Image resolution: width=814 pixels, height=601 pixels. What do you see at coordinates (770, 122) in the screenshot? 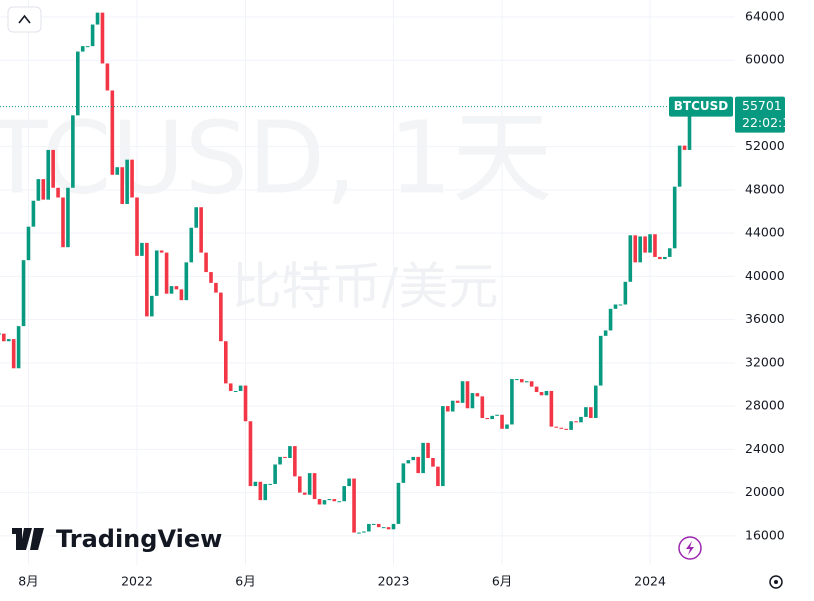
I see `countdown: 22:02:13` at bounding box center [770, 122].